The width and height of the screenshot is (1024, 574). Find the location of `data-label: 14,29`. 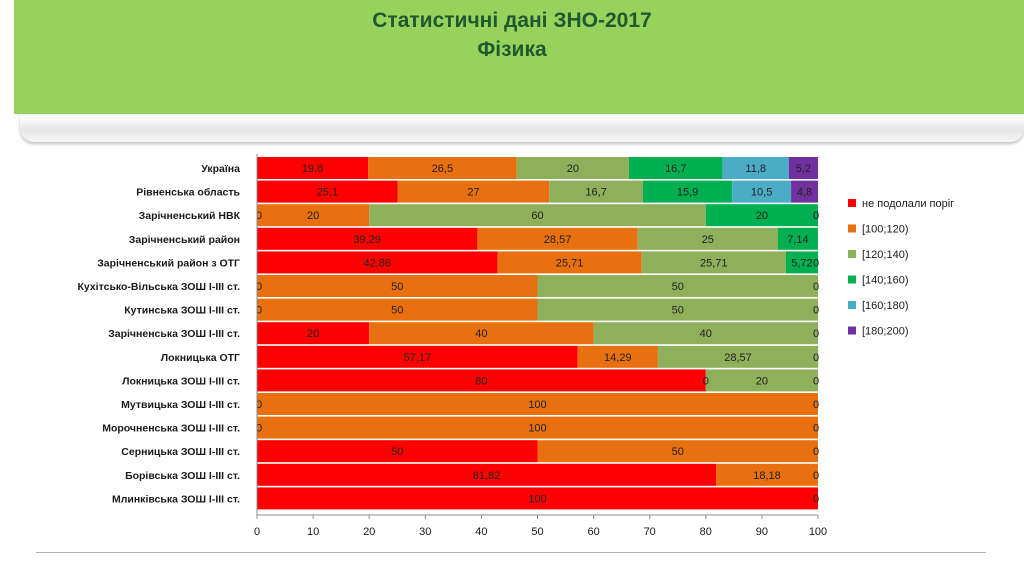

data-label: 14,29 is located at coordinates (618, 358).